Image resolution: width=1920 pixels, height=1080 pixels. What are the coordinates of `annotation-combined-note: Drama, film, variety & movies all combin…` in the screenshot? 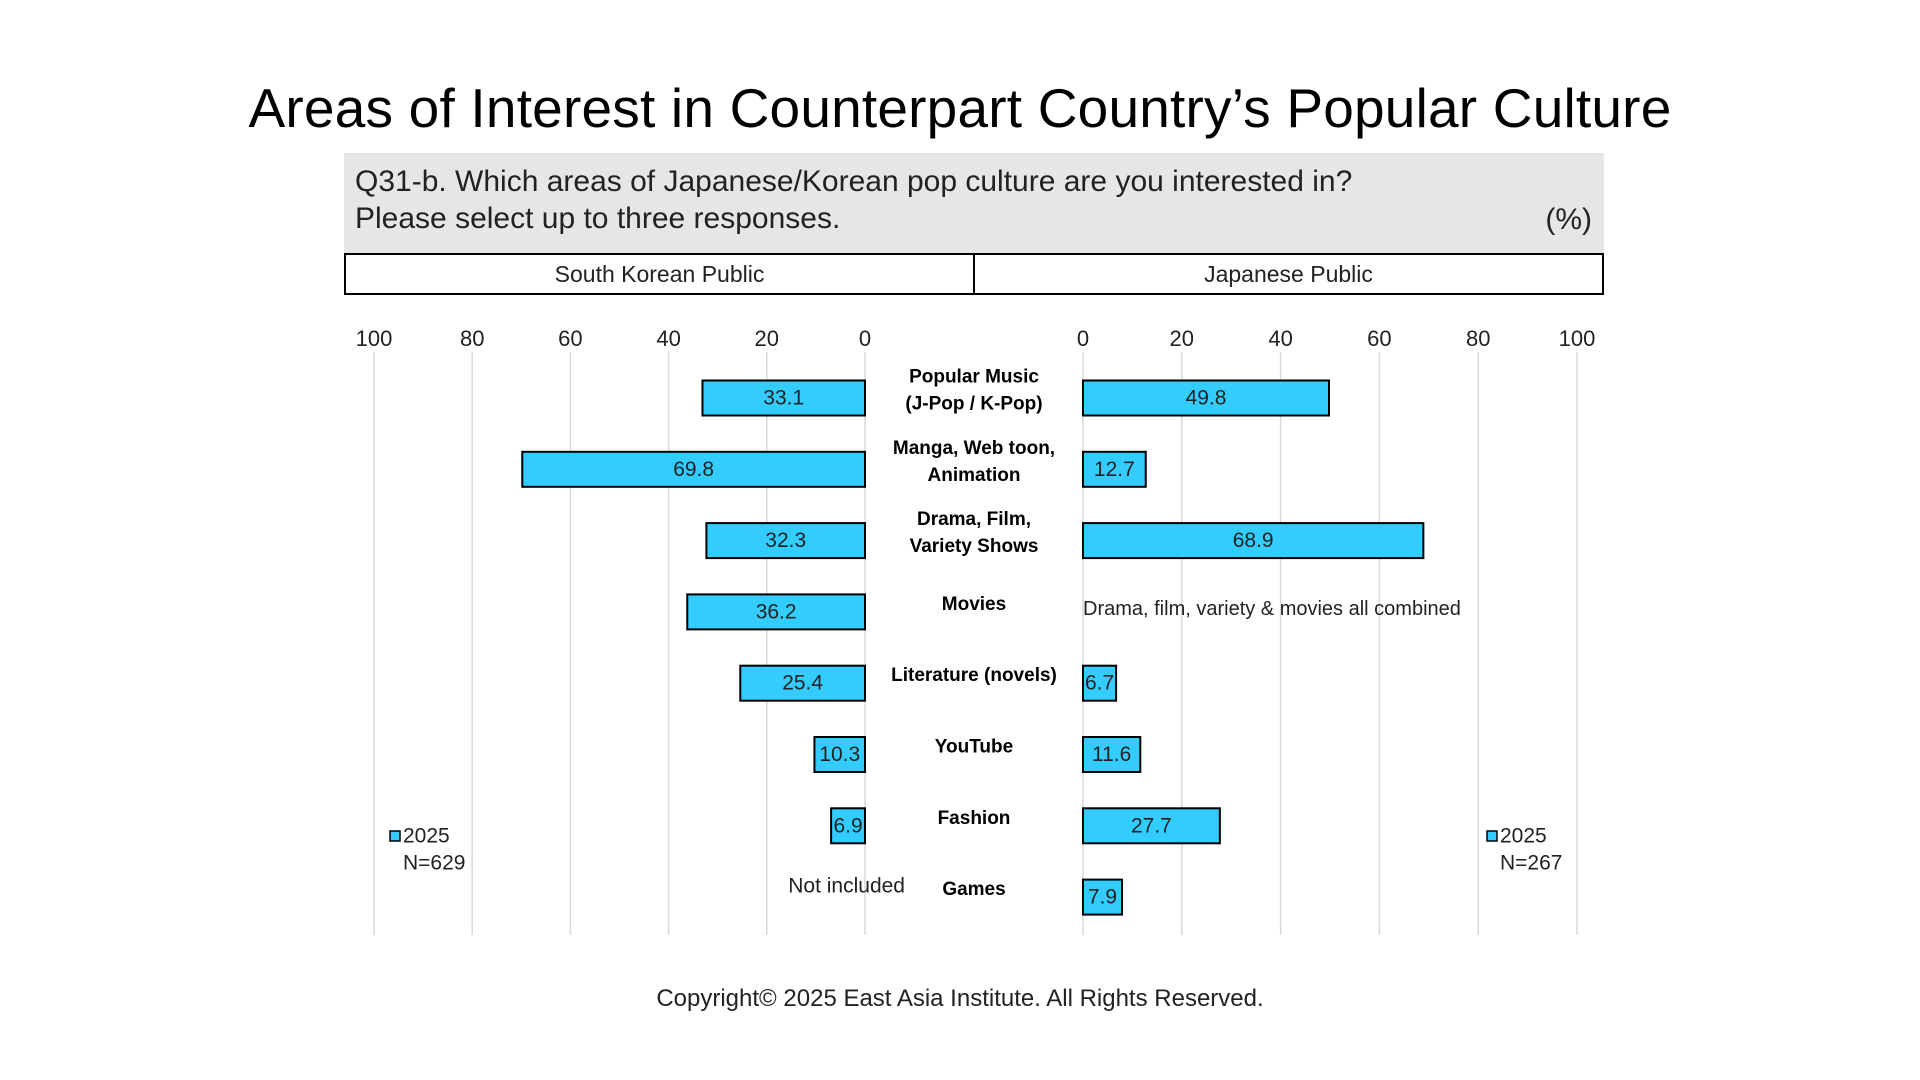 It's located at (1272, 609).